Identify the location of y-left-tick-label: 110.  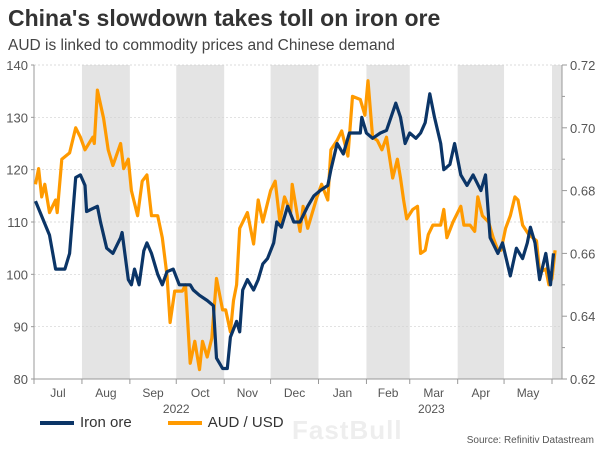
(17, 222).